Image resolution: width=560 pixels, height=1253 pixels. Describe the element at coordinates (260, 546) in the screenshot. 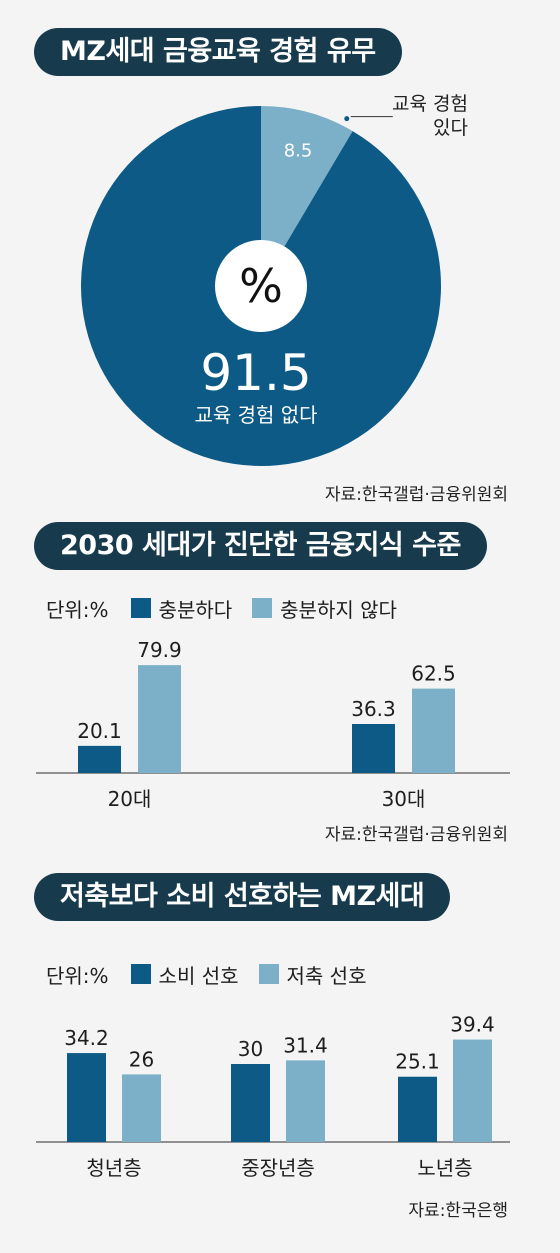

I see `knowledge-chart-title: 2030 세대가 진단한 금융지식 수준` at that location.